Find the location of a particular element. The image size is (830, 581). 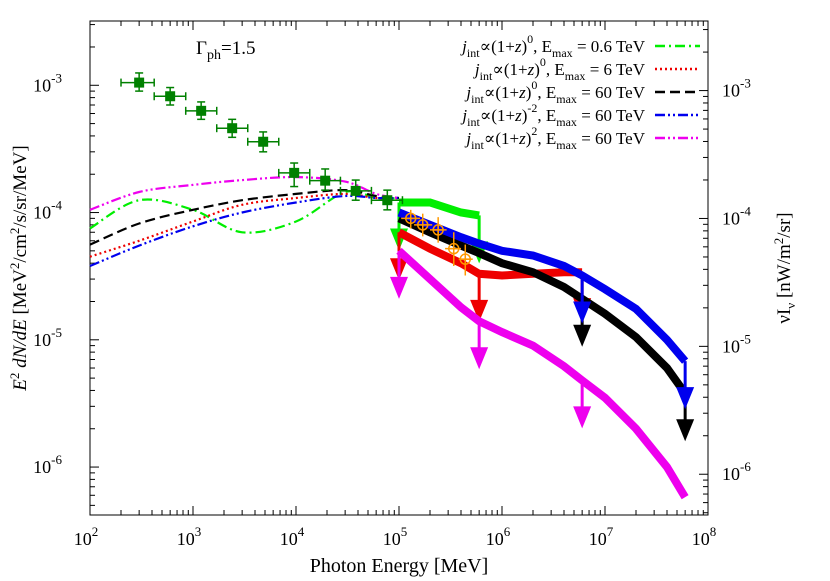

y2-axis-label-rest: [nW/m is located at coordinates (784, 273).